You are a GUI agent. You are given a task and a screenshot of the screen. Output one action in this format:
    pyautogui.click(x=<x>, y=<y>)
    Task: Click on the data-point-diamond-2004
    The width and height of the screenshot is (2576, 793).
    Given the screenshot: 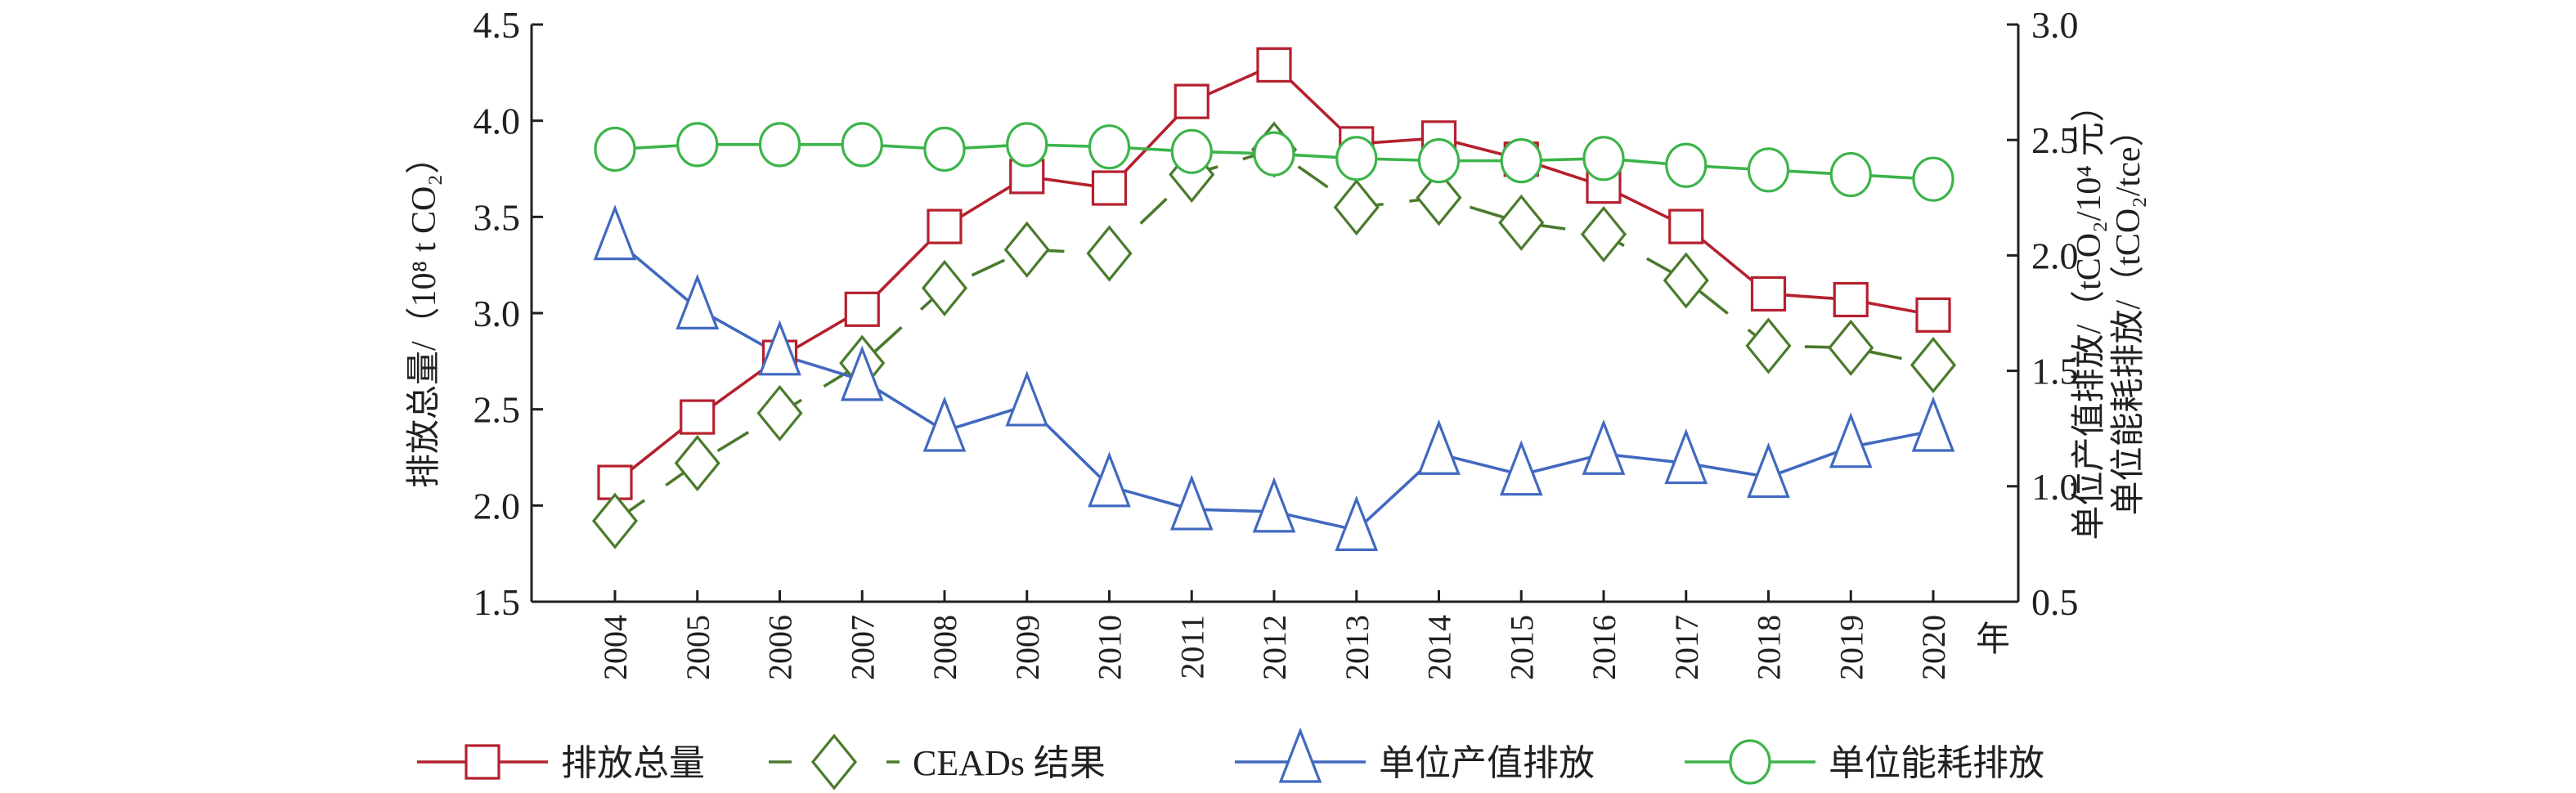 What is the action you would take?
    pyautogui.click(x=615, y=520)
    